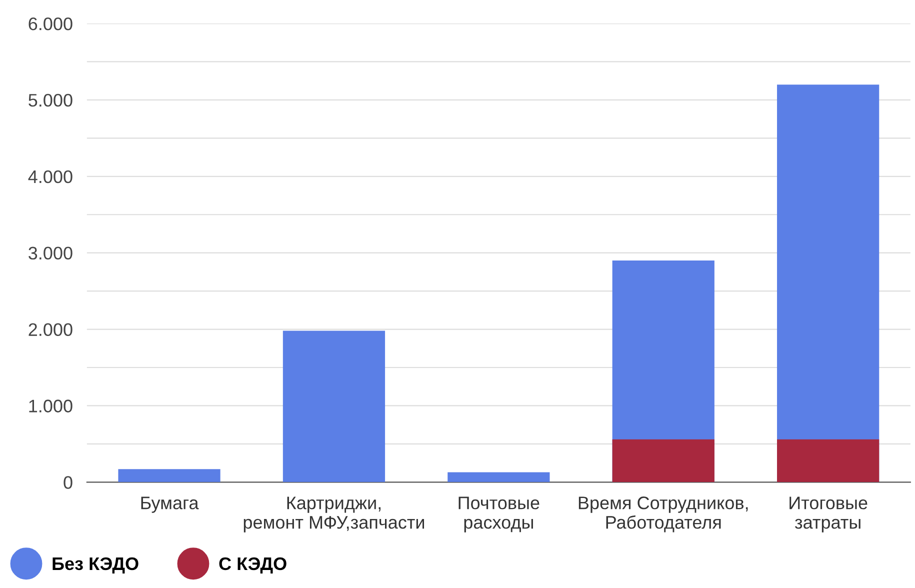  Describe the element at coordinates (50, 23) in the screenshot. I see `y-tick-label: 6.000` at that location.